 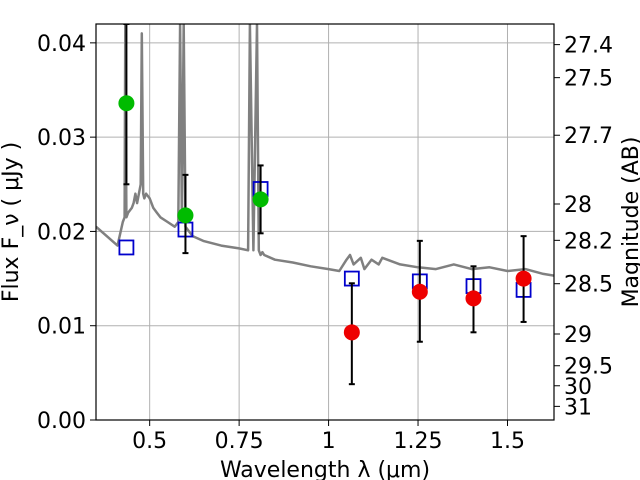 I want to click on mag-tick-label: 29.5, so click(x=588, y=367).